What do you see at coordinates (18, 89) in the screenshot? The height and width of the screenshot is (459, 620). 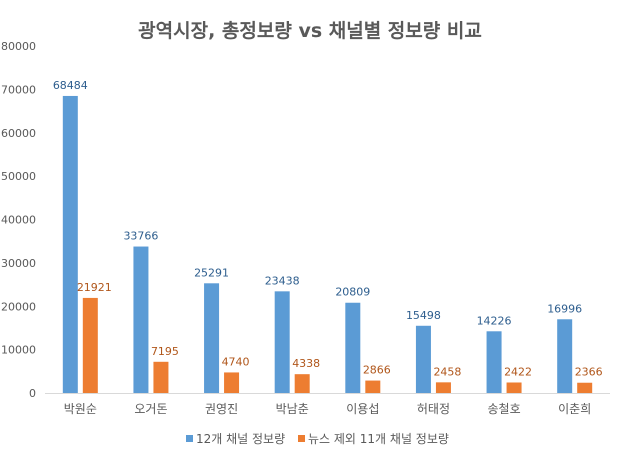 I see `y-tick-label: 70000` at bounding box center [18, 89].